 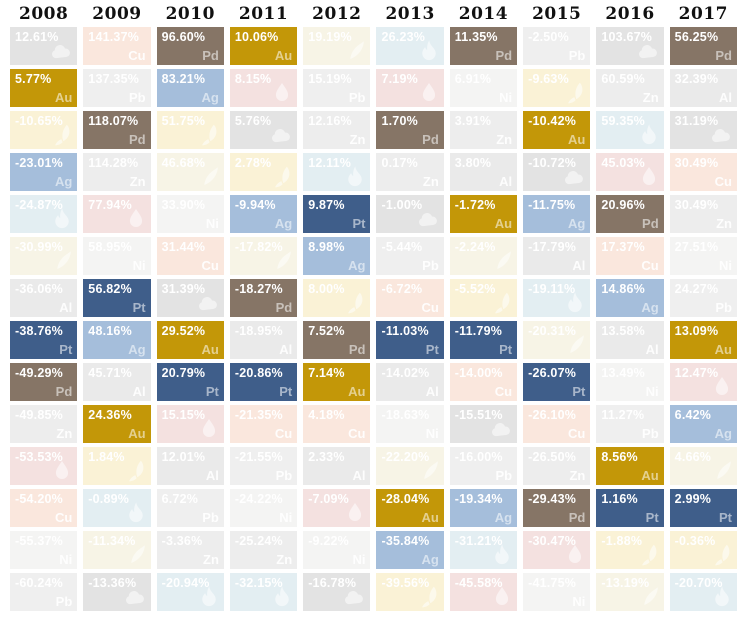 What do you see at coordinates (190, 382) in the screenshot?
I see `heatmap-cell: 20.79% Pt` at bounding box center [190, 382].